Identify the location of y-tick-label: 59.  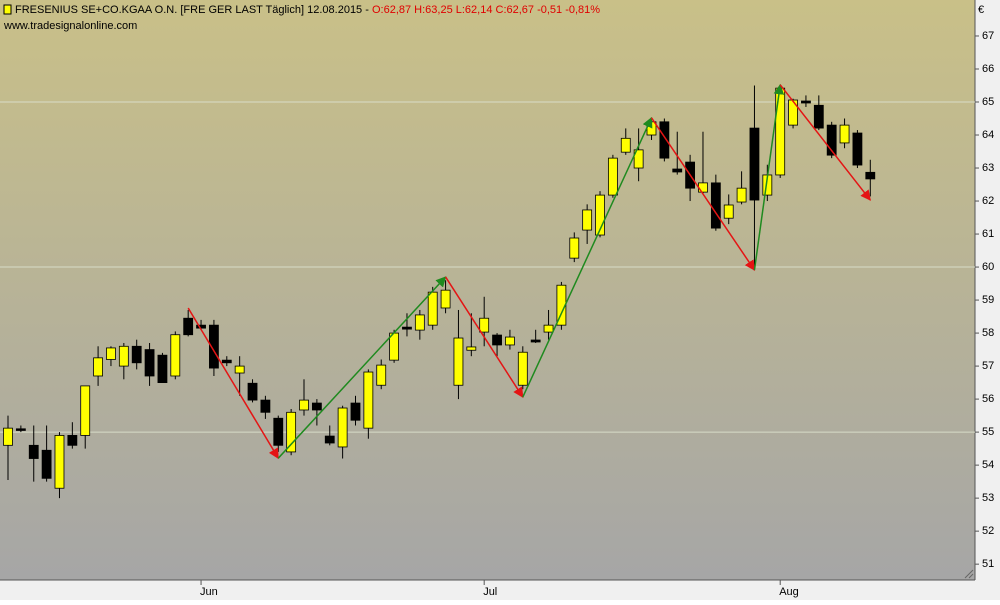
(988, 300).